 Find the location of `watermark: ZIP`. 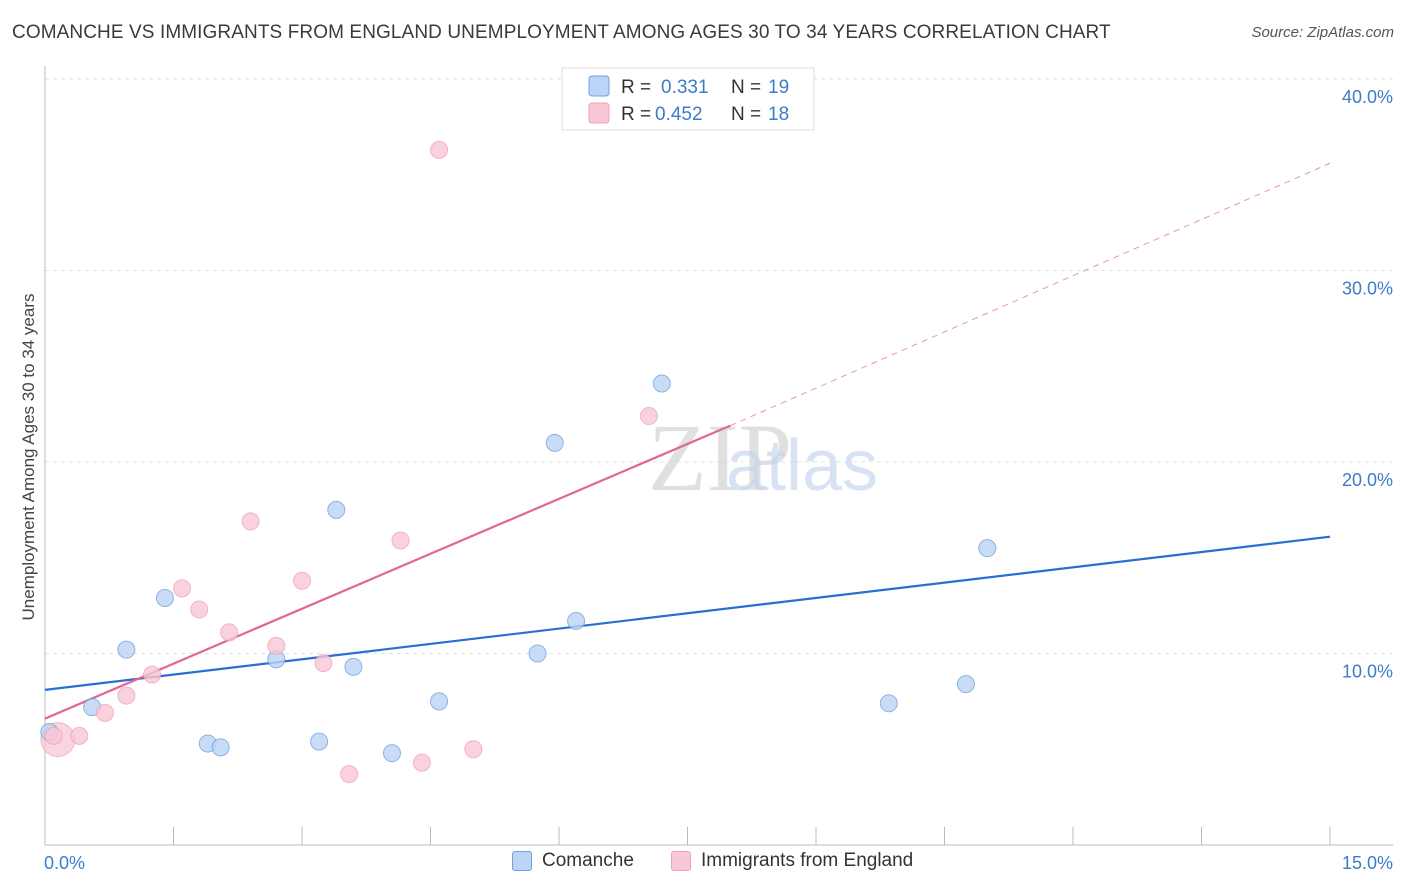

watermark: ZIP is located at coordinates (720, 457).